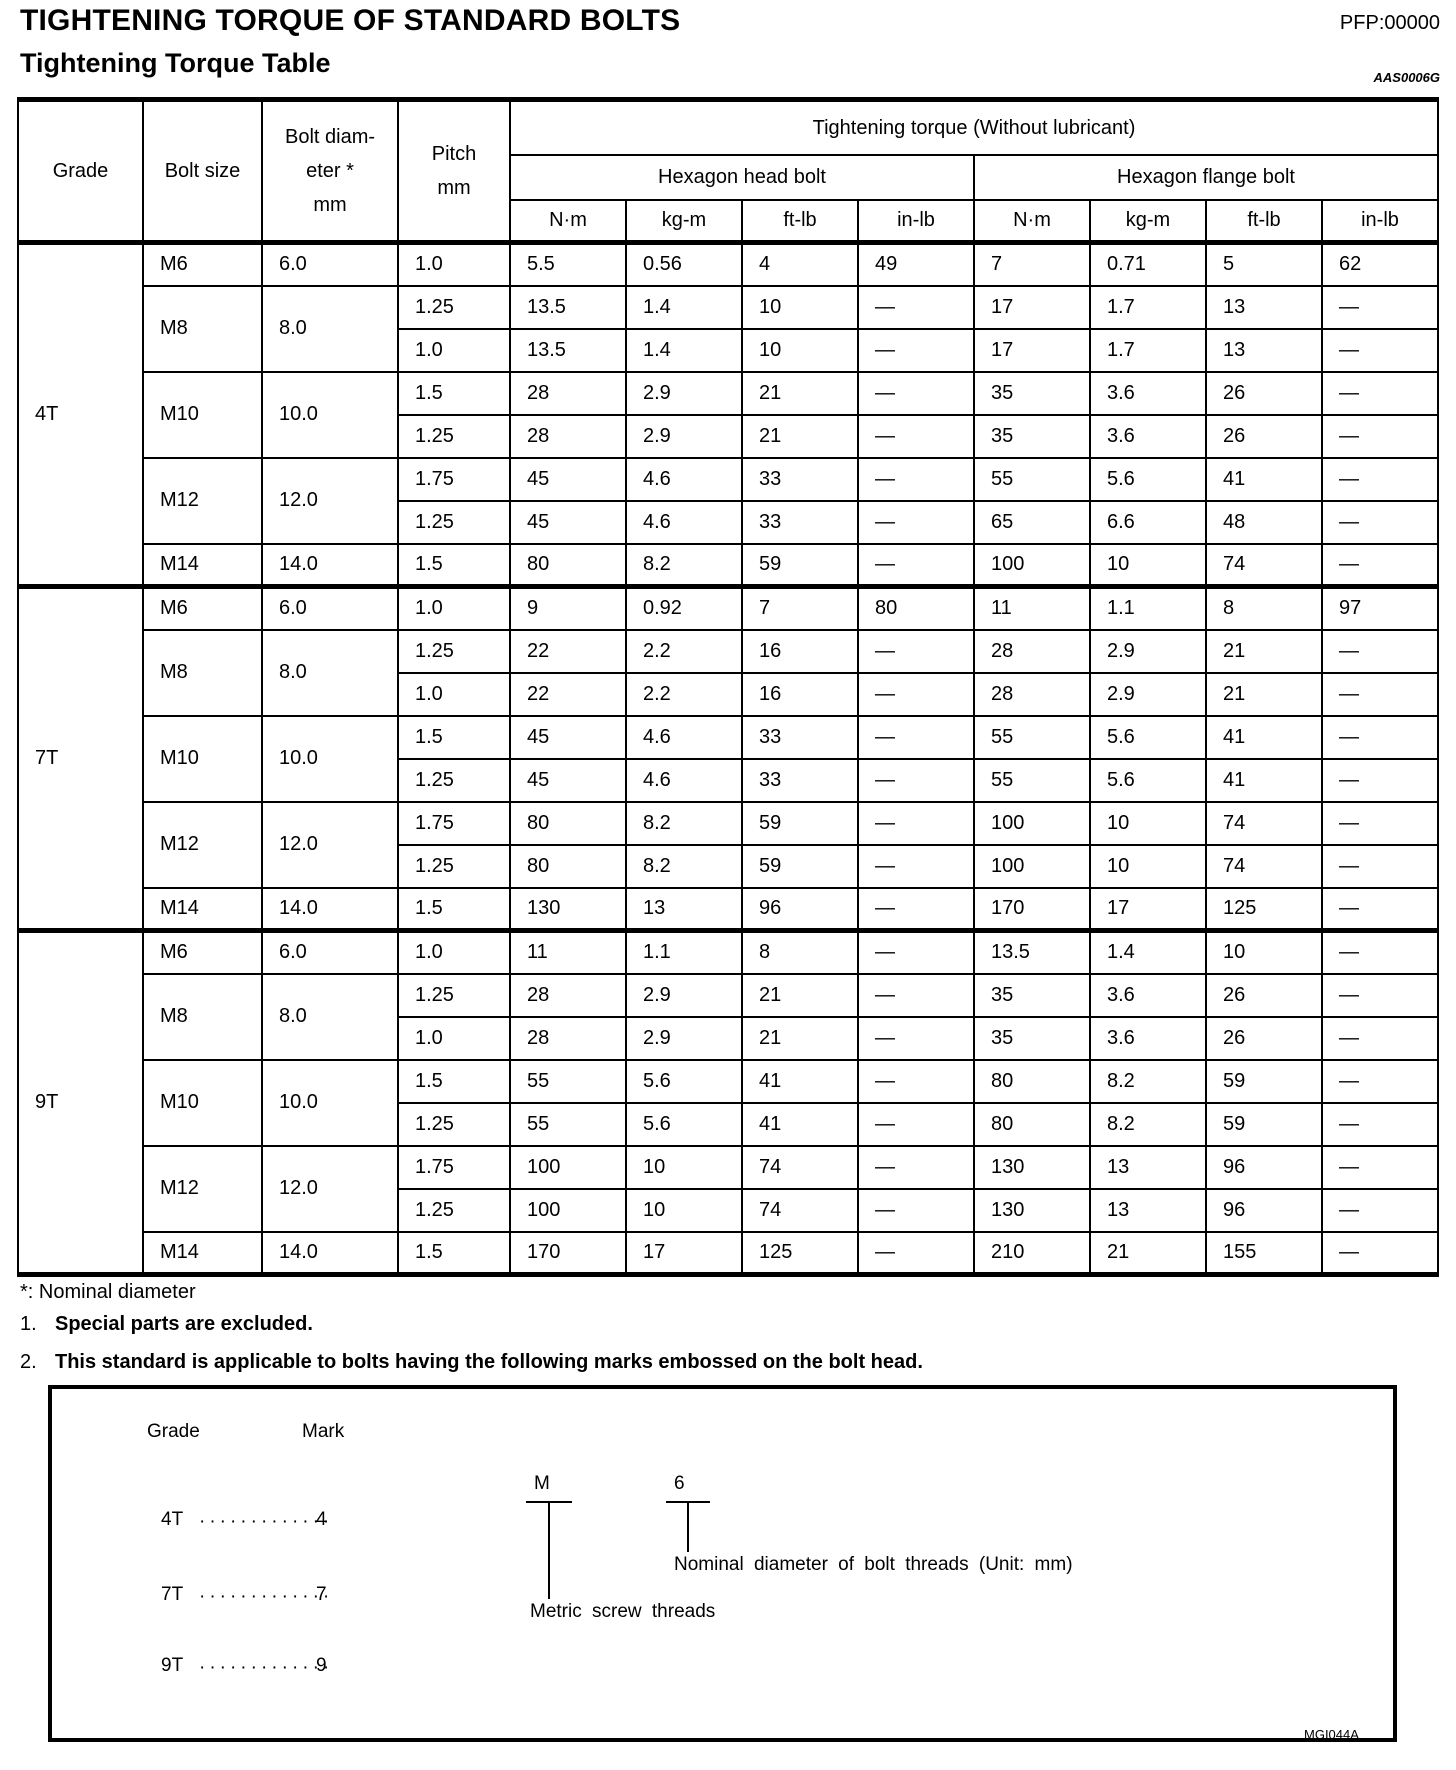  I want to click on torque-value-cell: 26, so click(1264, 436).